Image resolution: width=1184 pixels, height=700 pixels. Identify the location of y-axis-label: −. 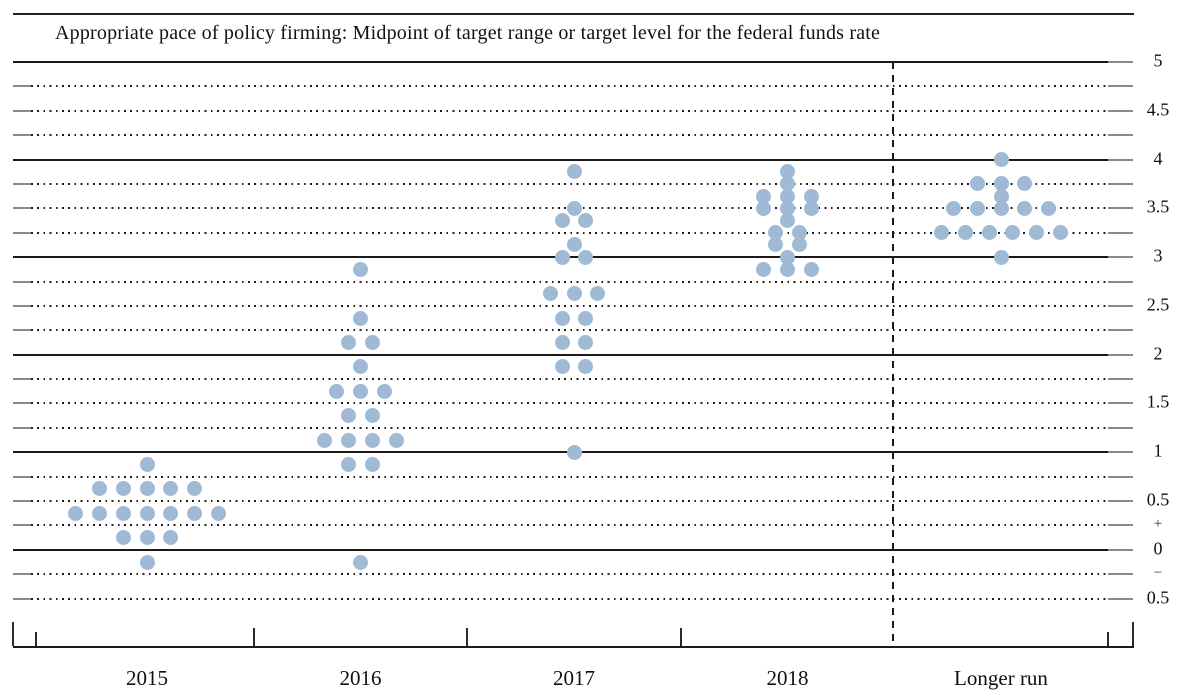
(1158, 573).